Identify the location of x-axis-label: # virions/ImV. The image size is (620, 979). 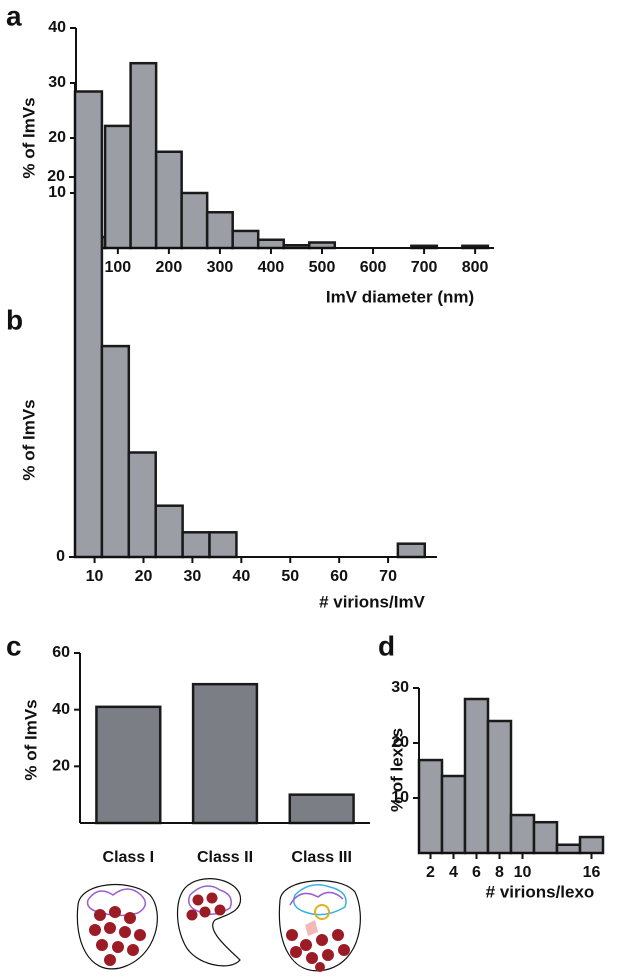
(372, 601).